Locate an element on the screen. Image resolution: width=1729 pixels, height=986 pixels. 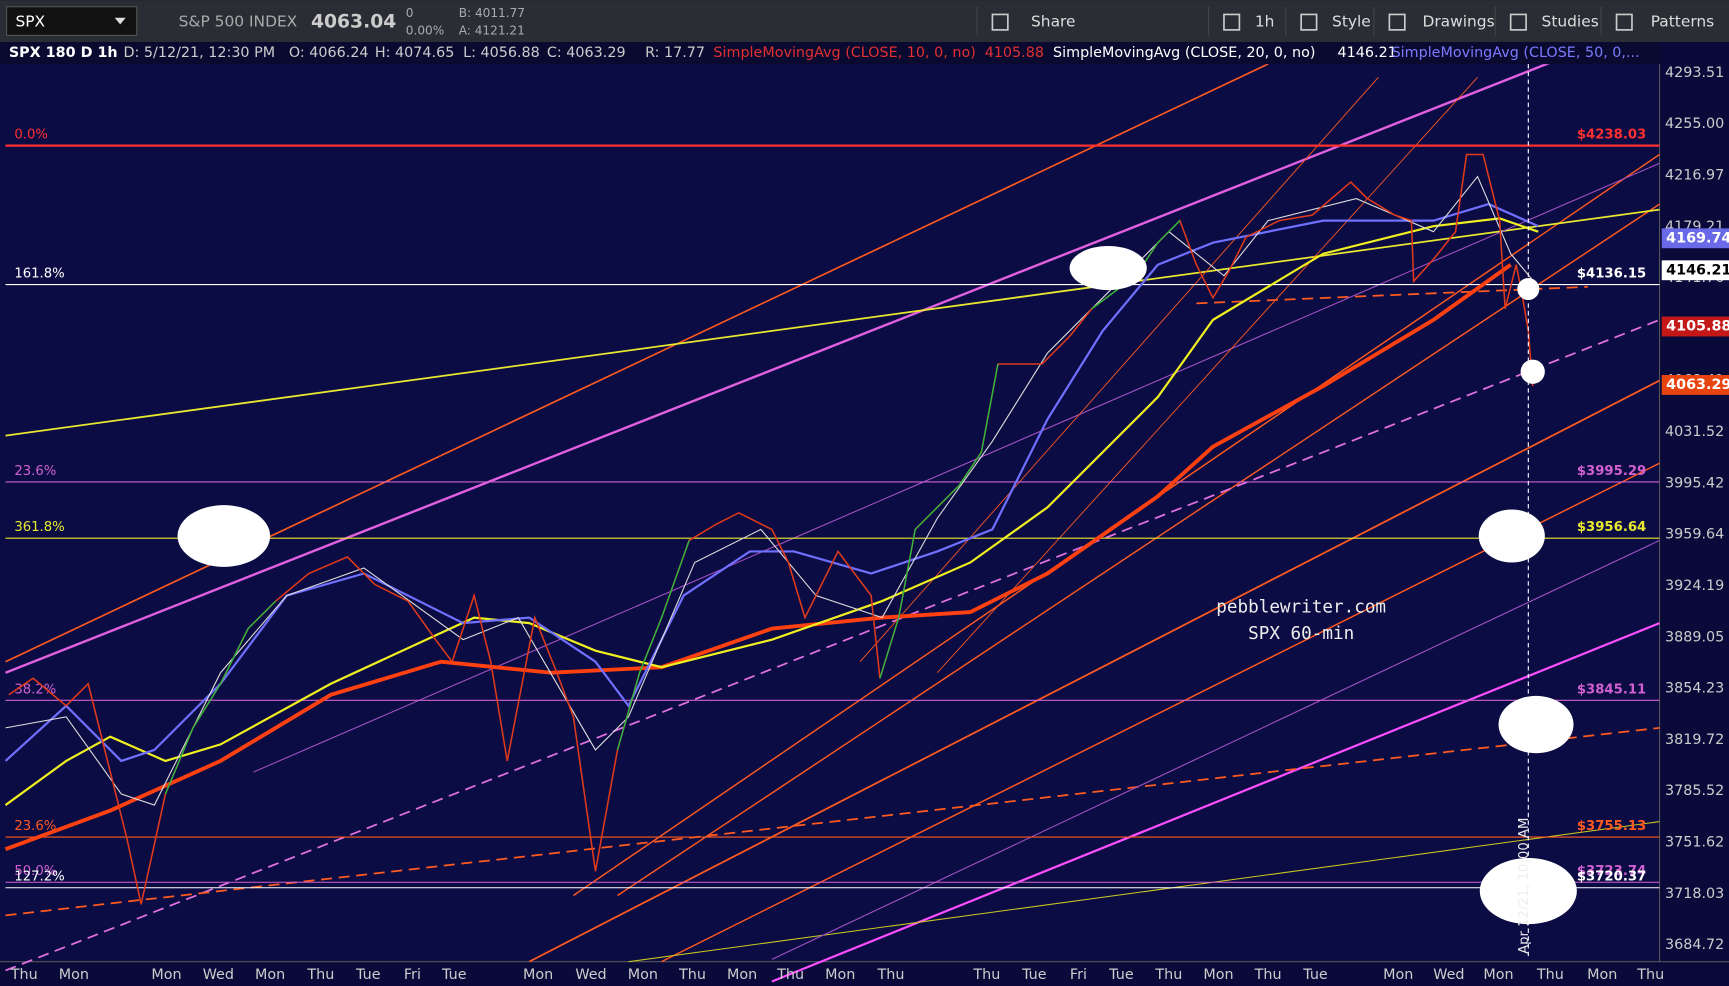
price-flag-label: 4169.74 is located at coordinates (1697, 238).